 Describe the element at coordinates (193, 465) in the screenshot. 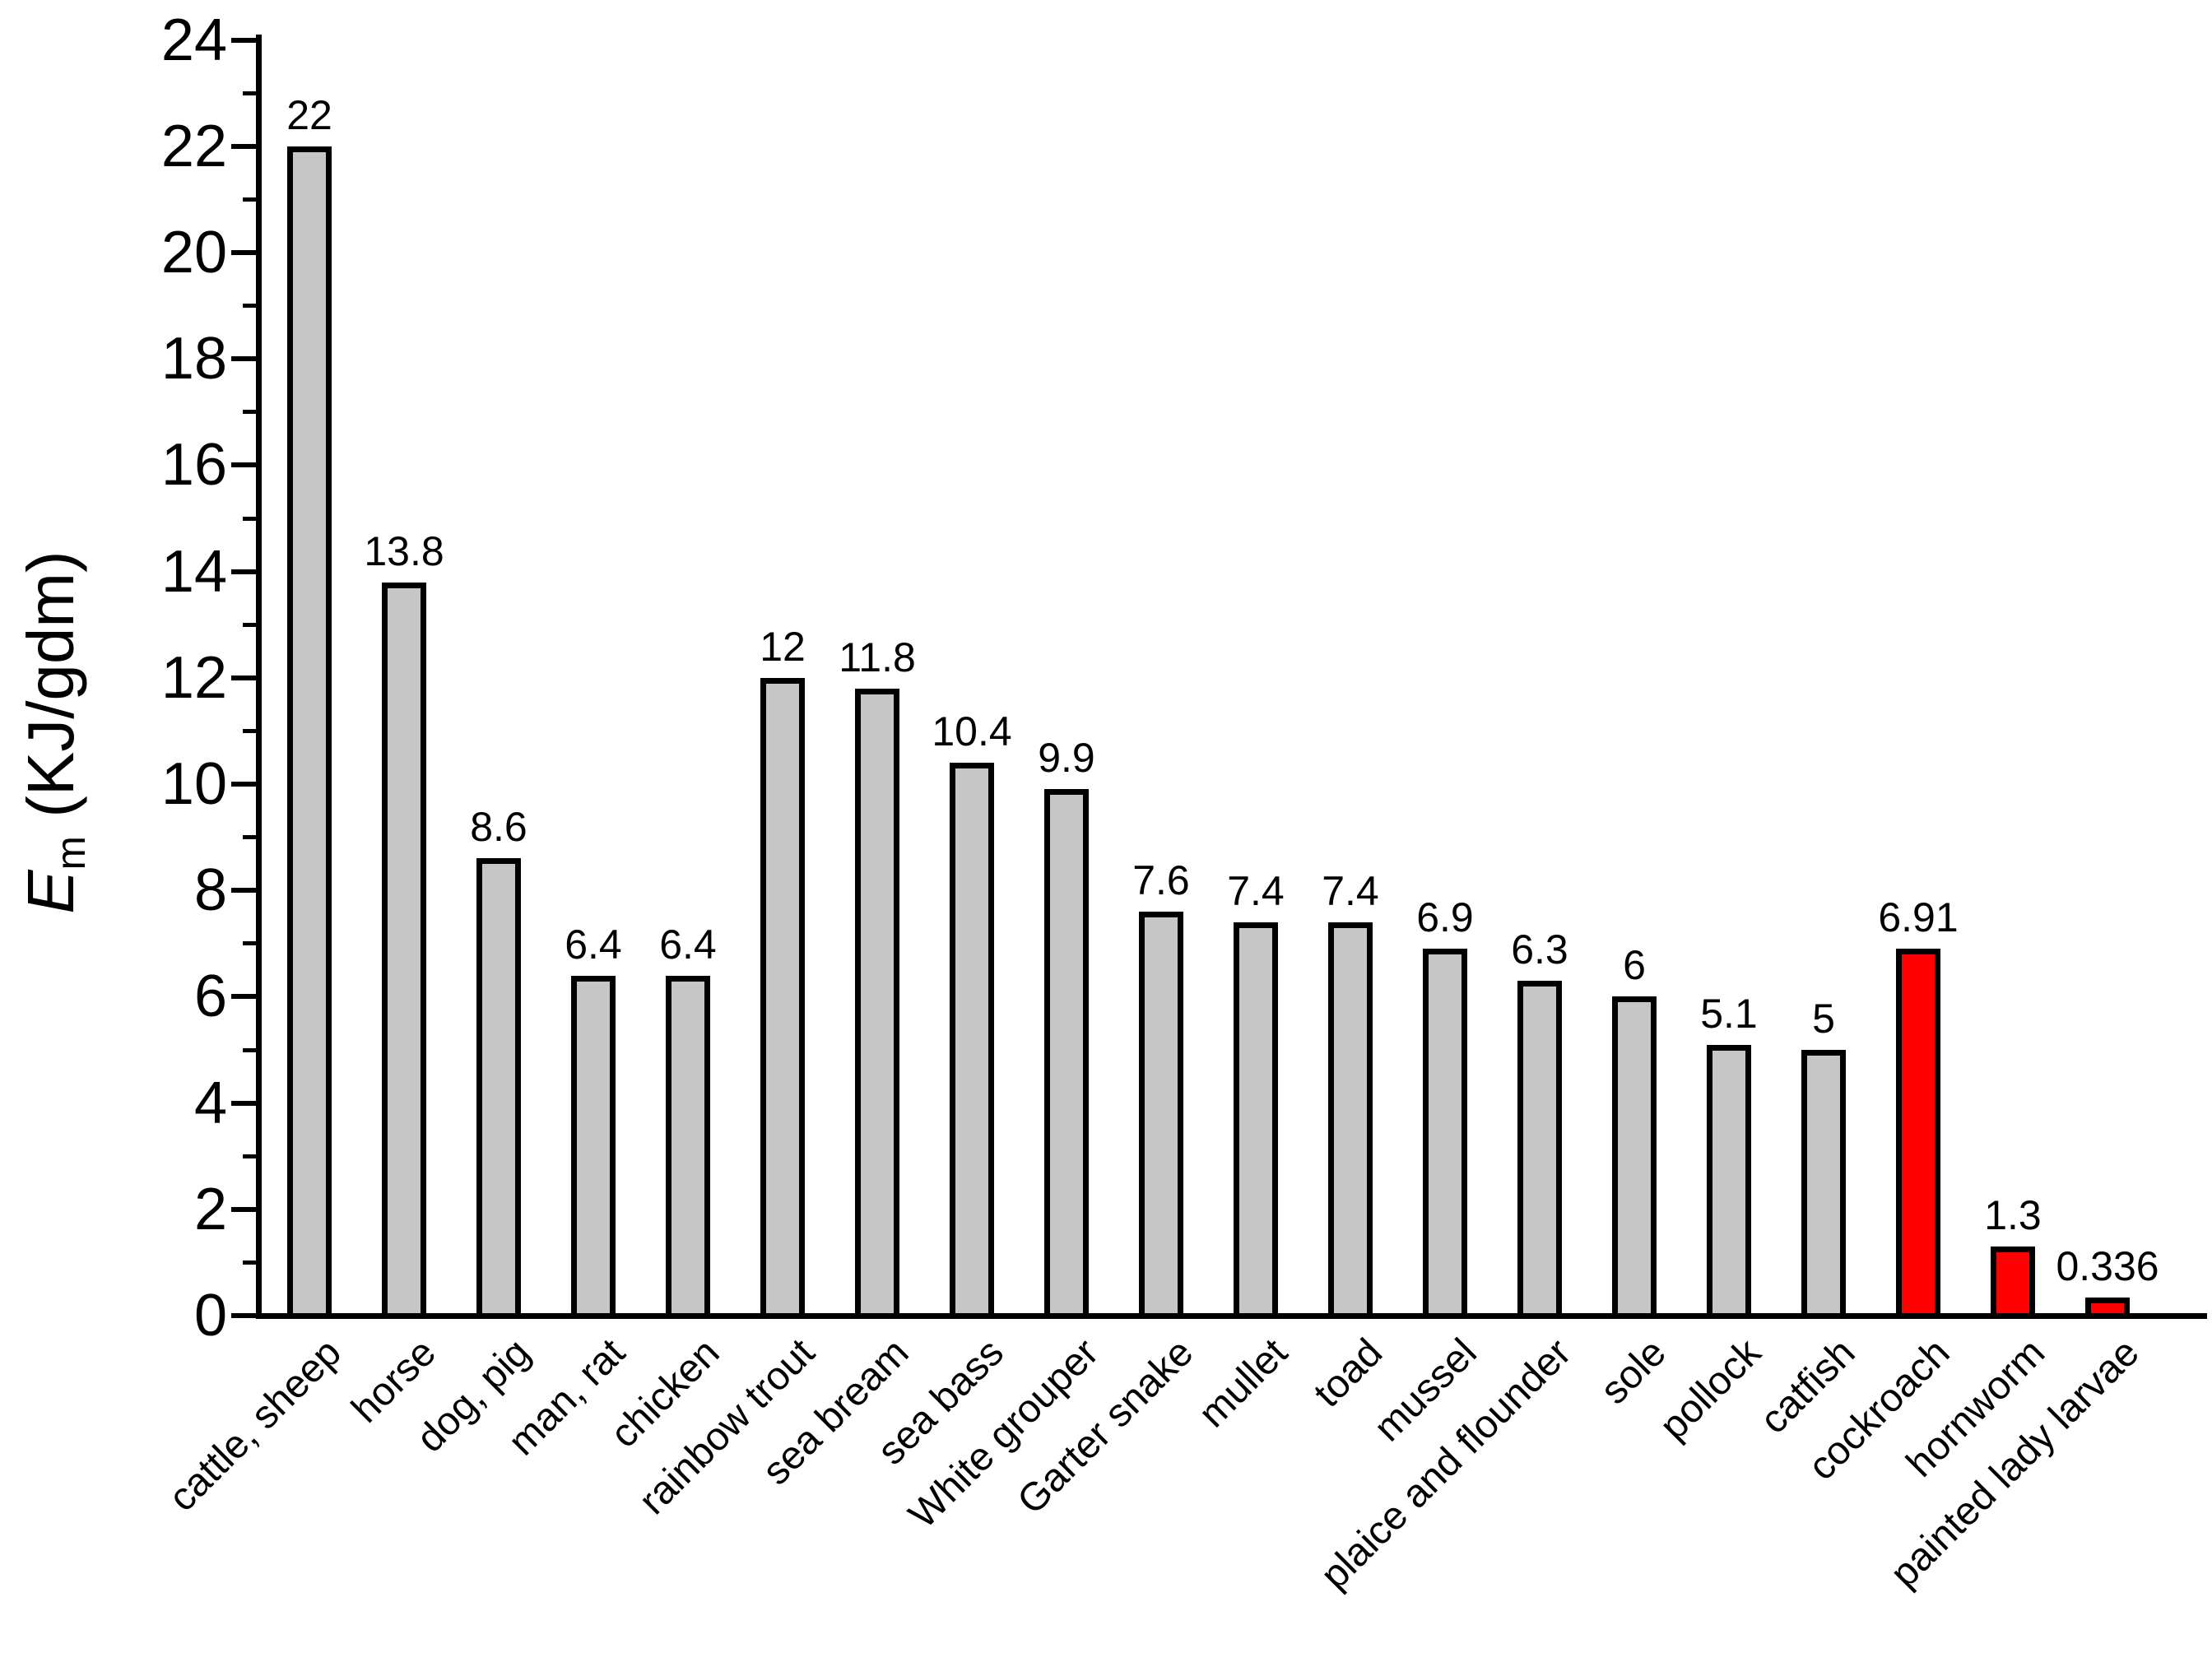

I see `y-tick-label: 16` at that location.